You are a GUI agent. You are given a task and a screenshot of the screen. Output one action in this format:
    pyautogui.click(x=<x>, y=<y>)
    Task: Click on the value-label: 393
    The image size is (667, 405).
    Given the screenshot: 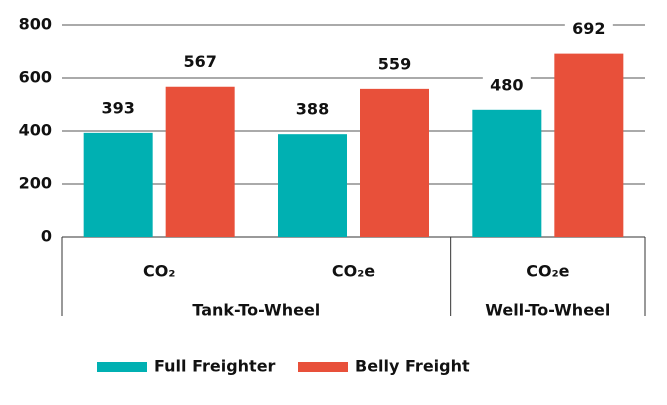 What is the action you would take?
    pyautogui.click(x=117, y=107)
    